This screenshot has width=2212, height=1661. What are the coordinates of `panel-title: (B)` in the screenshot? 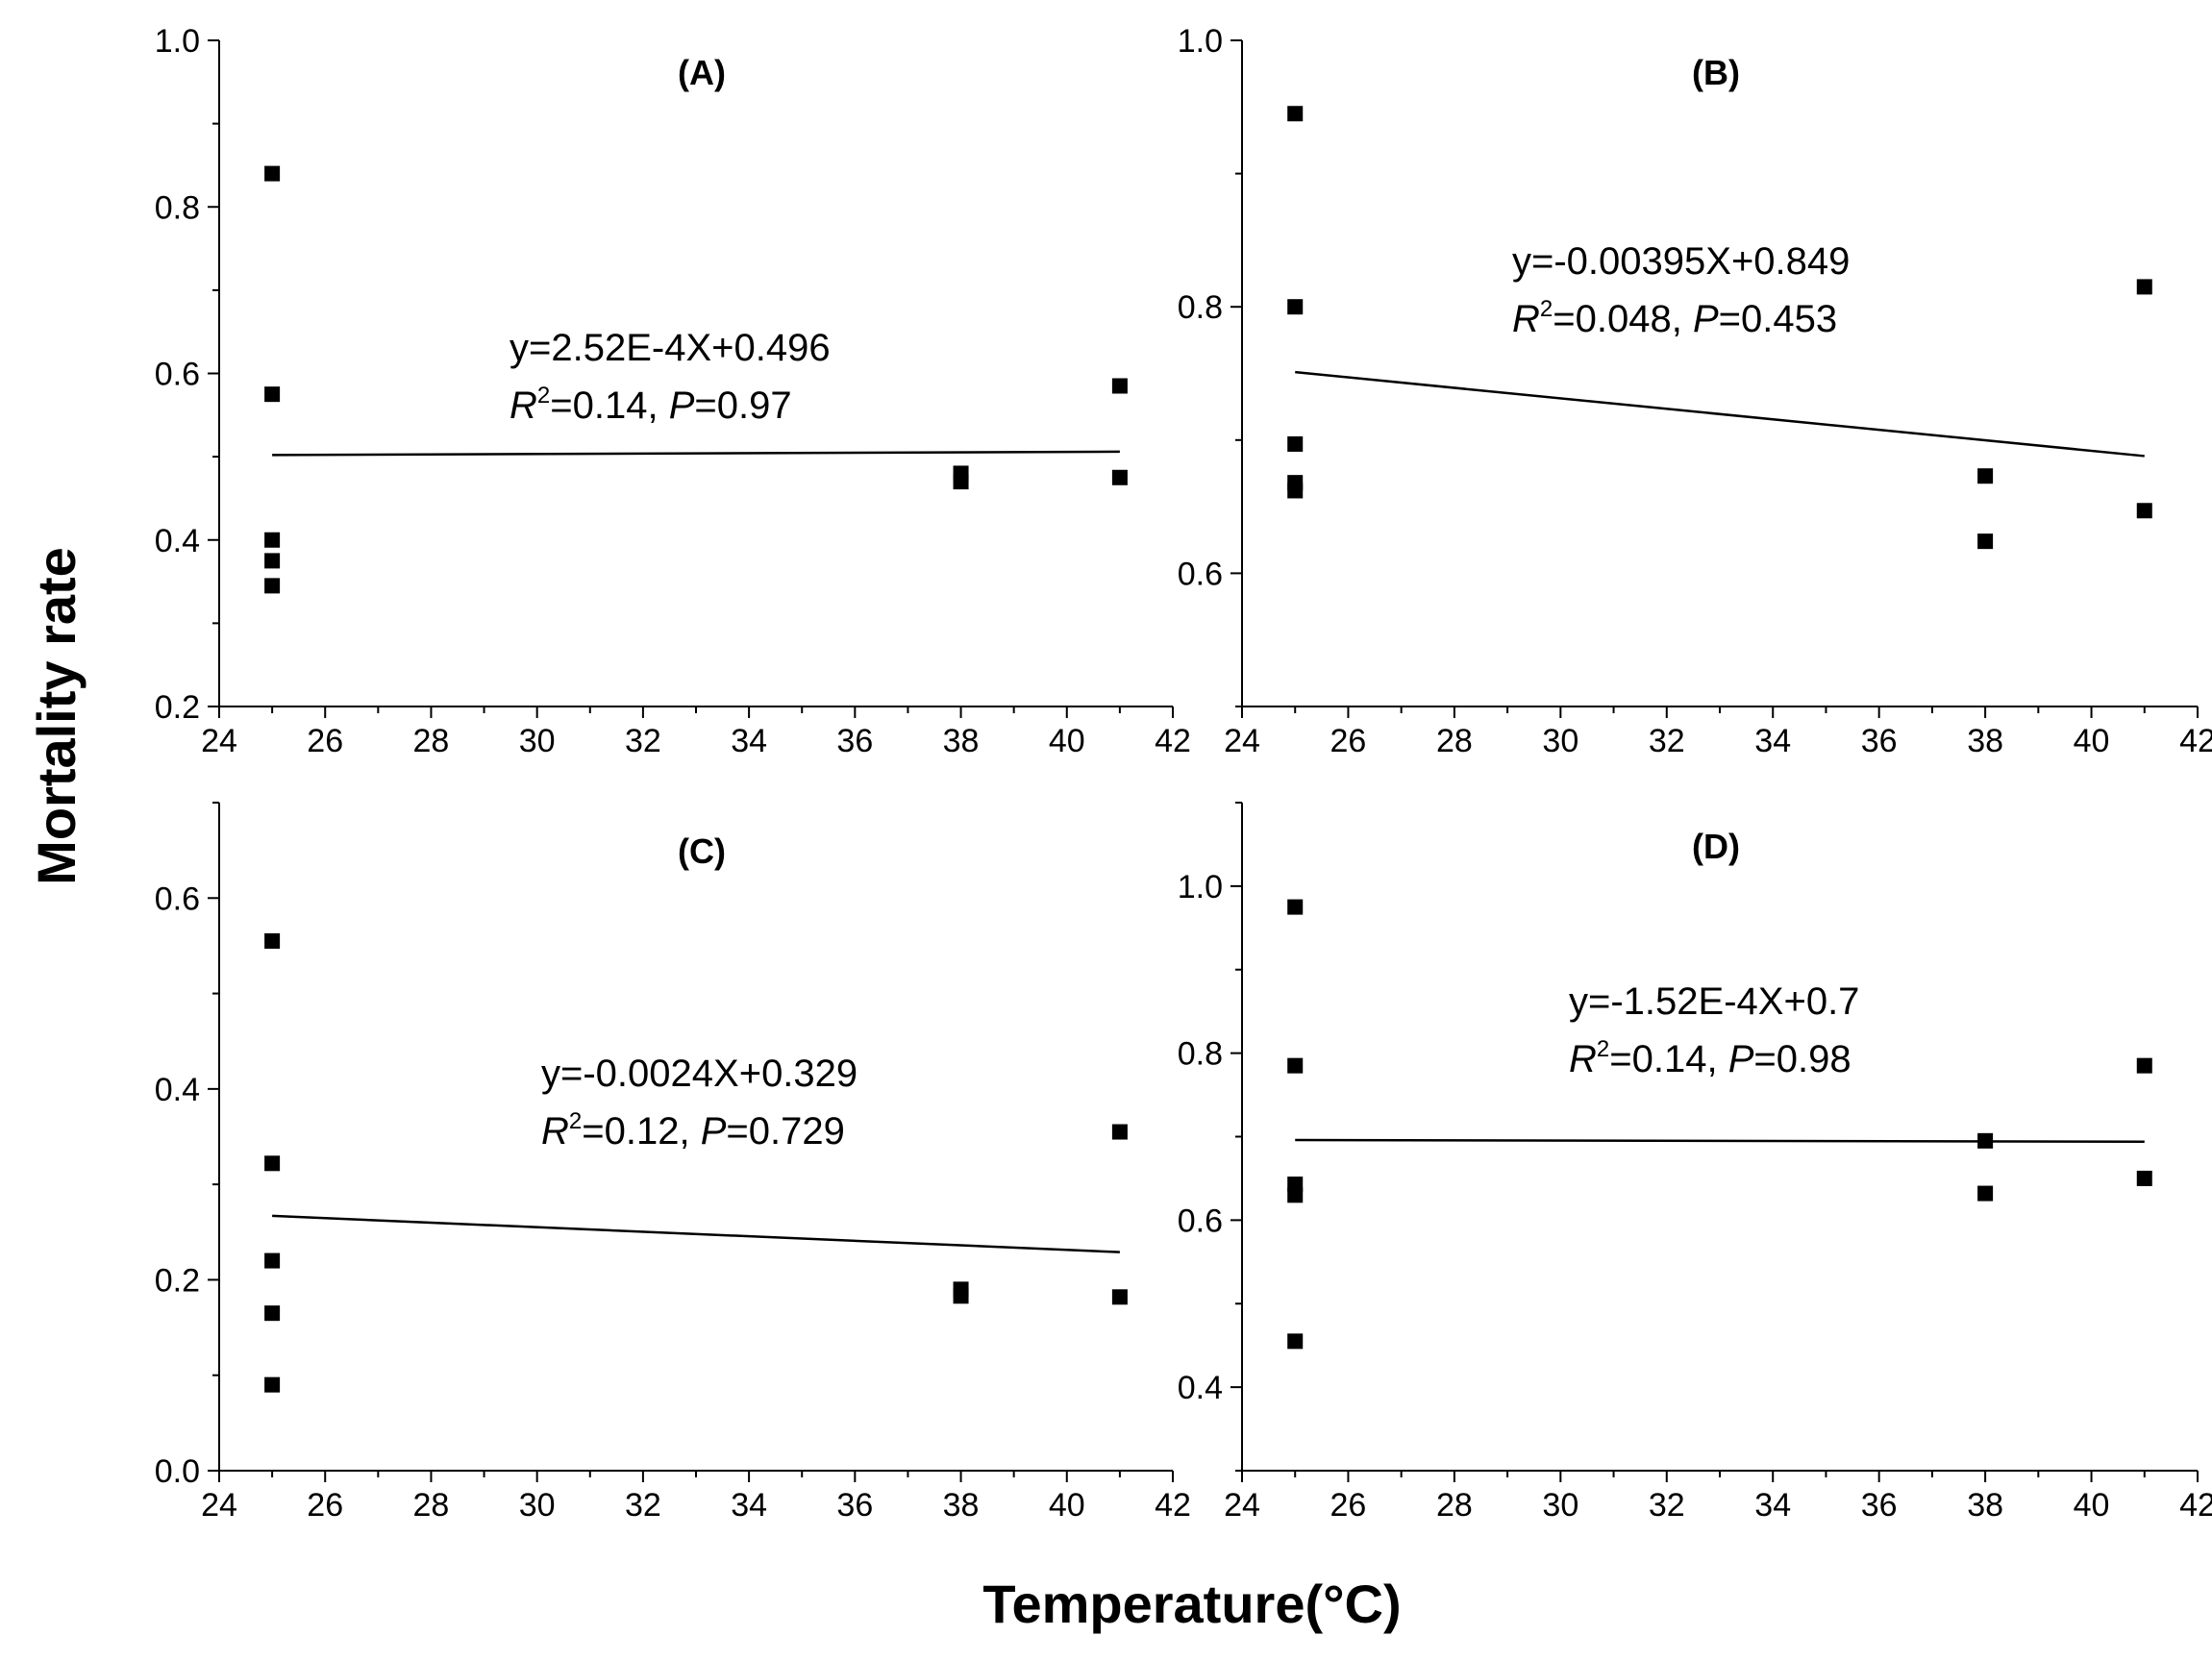 It's located at (1716, 72).